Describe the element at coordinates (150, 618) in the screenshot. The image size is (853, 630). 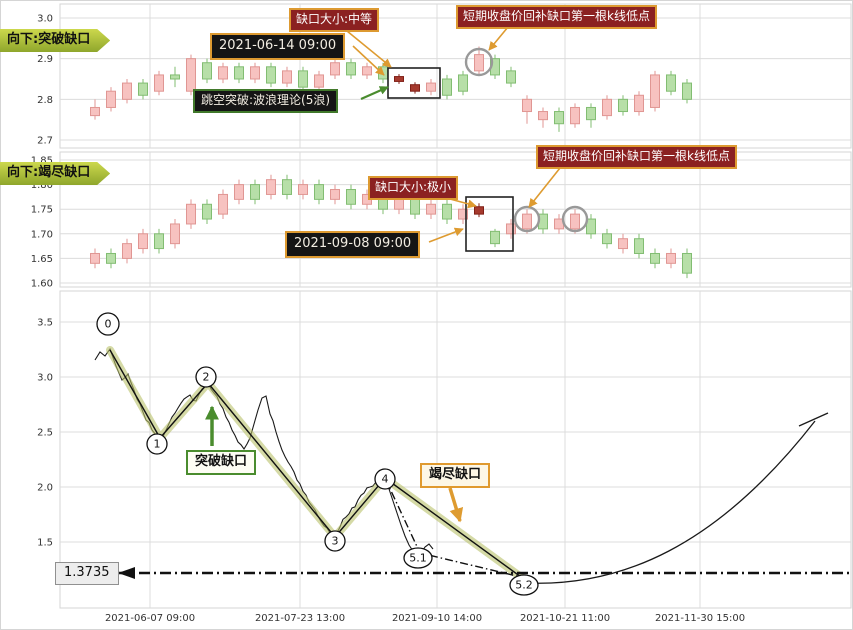
I see `x-tick-label: 2021-06-07 09:00` at that location.